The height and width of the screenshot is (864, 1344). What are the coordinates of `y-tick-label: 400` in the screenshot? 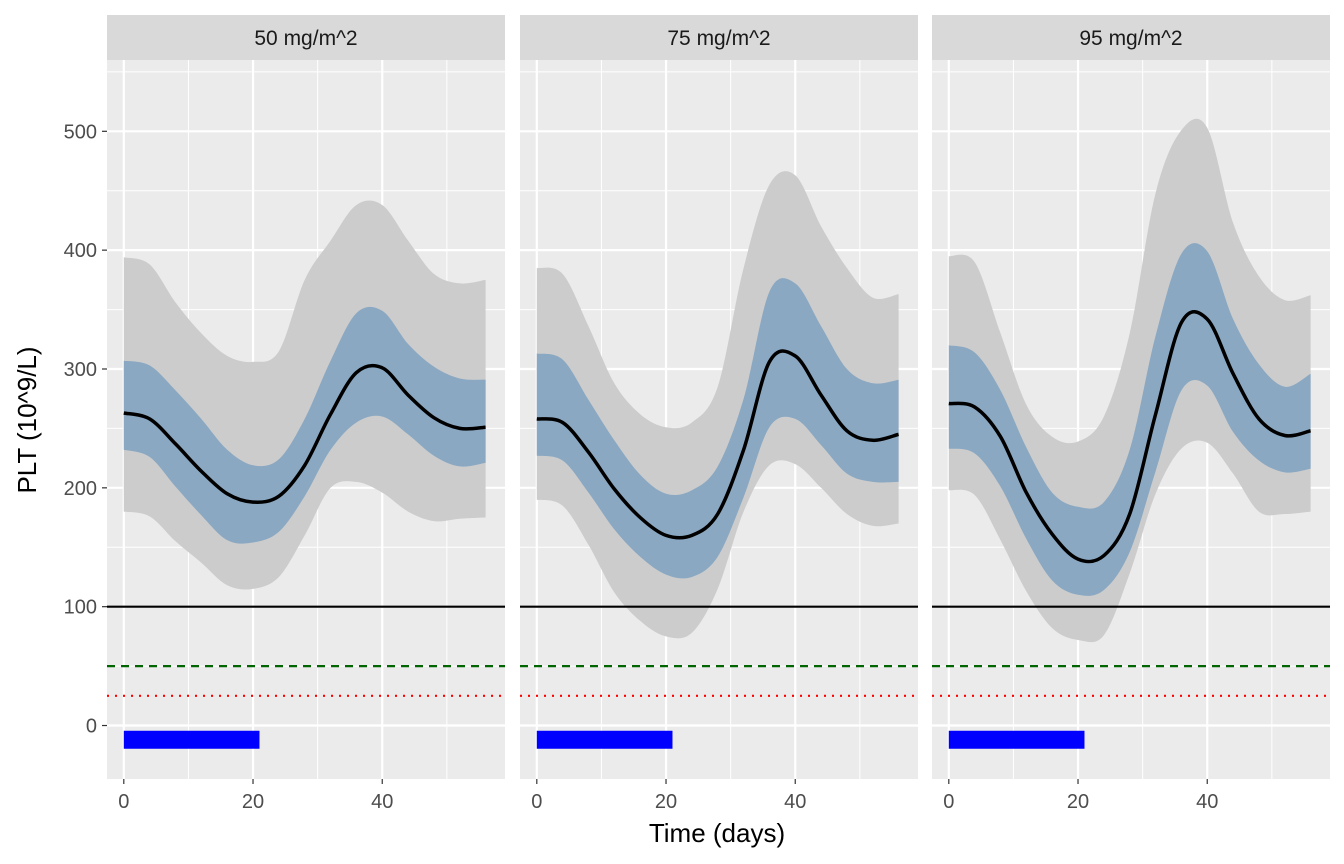 It's located at (80, 251).